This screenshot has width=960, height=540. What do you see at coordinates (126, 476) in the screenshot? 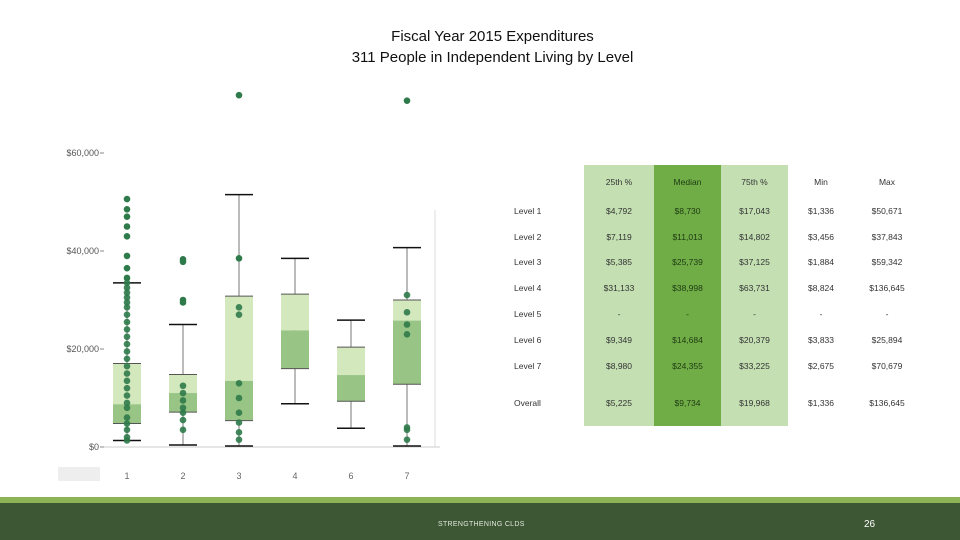
I see `x-tick-label: 1` at bounding box center [126, 476].